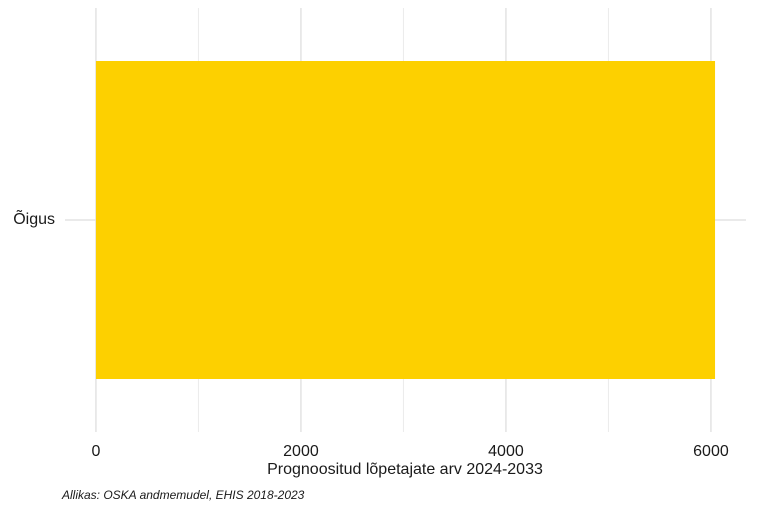 Image resolution: width=768 pixels, height=512 pixels. Describe the element at coordinates (183, 495) in the screenshot. I see `caption: Allikas: OSKA andmemudel, EHIS 2018-2023` at that location.